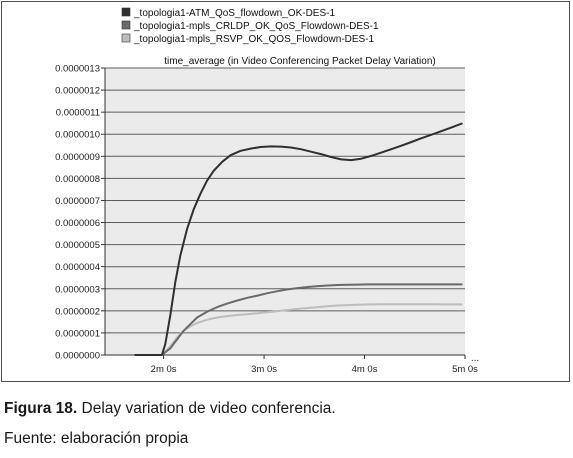 The height and width of the screenshot is (458, 573). I want to click on y-tick-label: 0.0000009, so click(77, 157).